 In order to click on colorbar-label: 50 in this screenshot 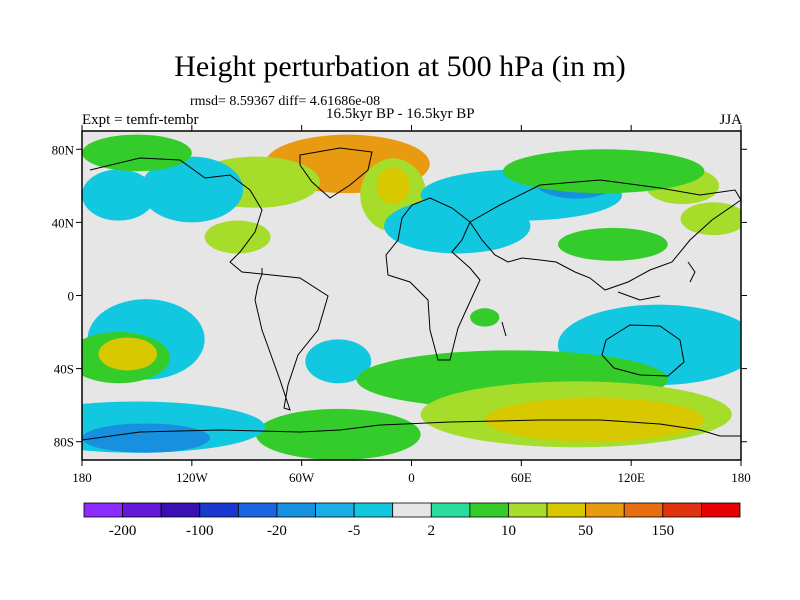, I will do `click(585, 531)`.